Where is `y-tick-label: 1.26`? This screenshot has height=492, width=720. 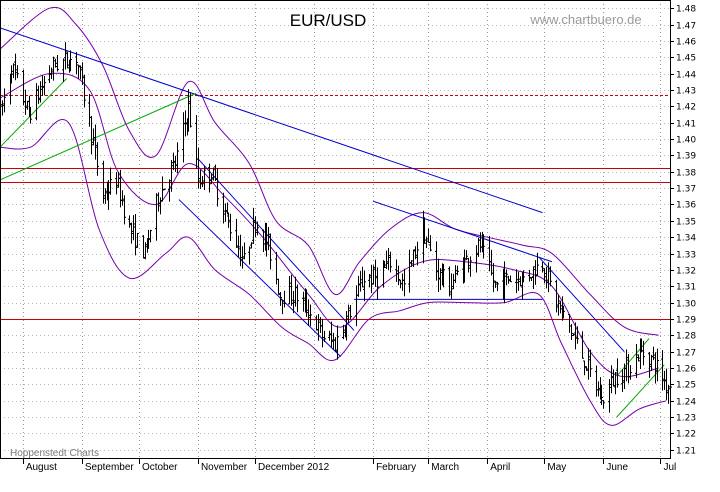
y-tick-label: 1.26 is located at coordinates (686, 370).